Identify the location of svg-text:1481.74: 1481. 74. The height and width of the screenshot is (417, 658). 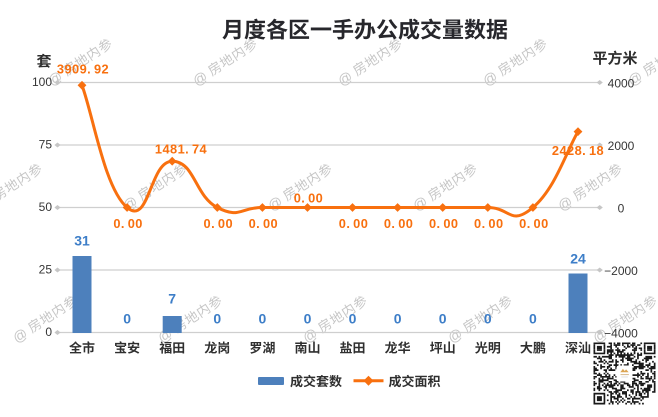
(181, 149).